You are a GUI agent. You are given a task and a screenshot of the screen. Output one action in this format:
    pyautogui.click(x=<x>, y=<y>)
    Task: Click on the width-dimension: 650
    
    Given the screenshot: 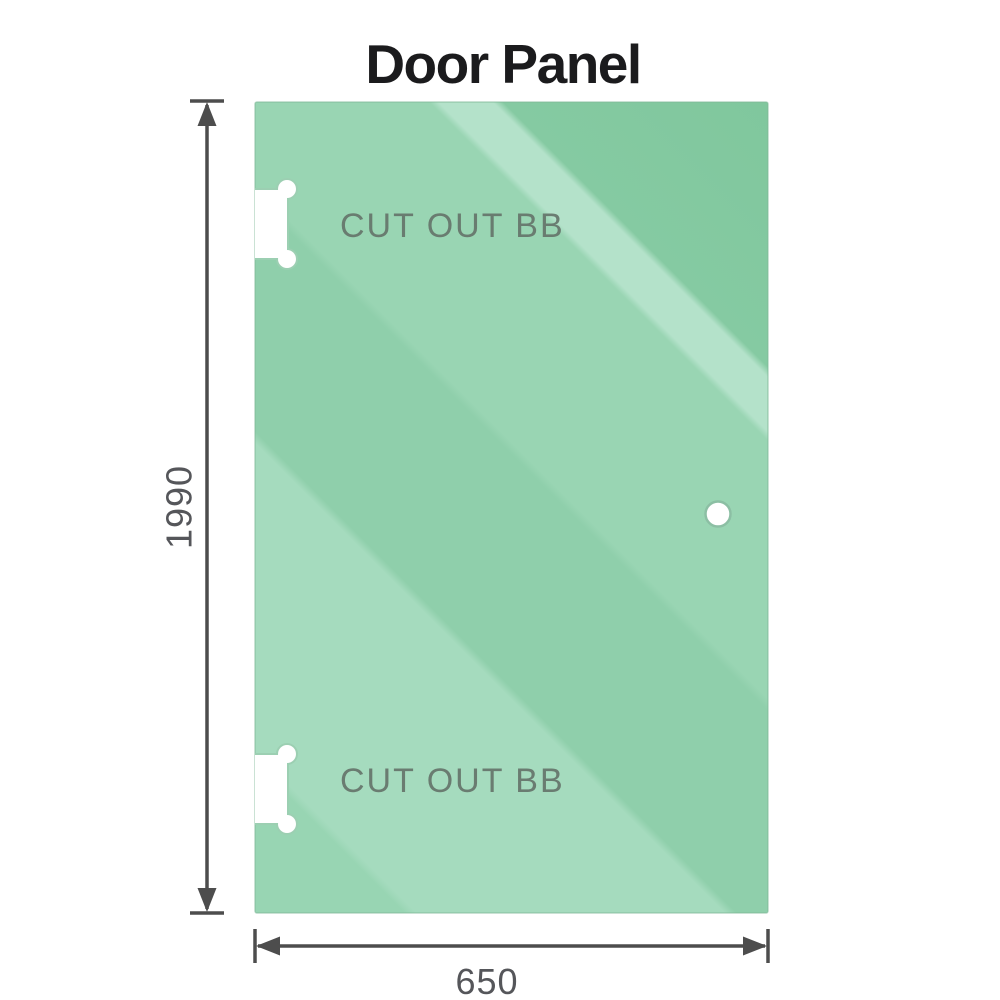 What is the action you would take?
    pyautogui.click(x=511, y=964)
    